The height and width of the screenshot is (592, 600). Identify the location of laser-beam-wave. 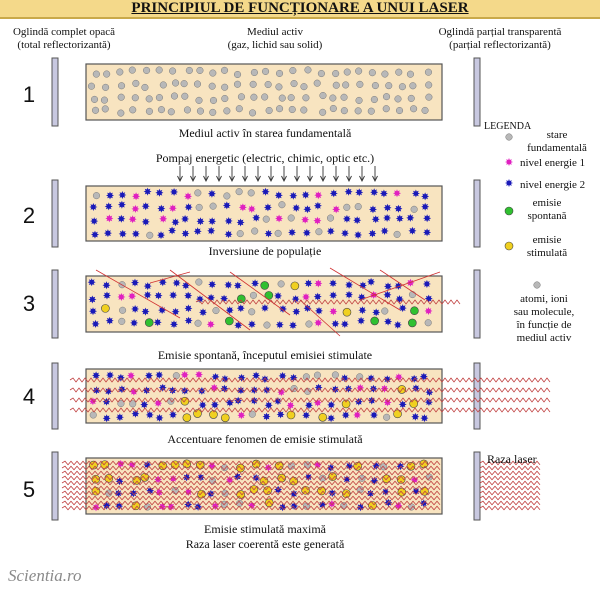
(510, 503).